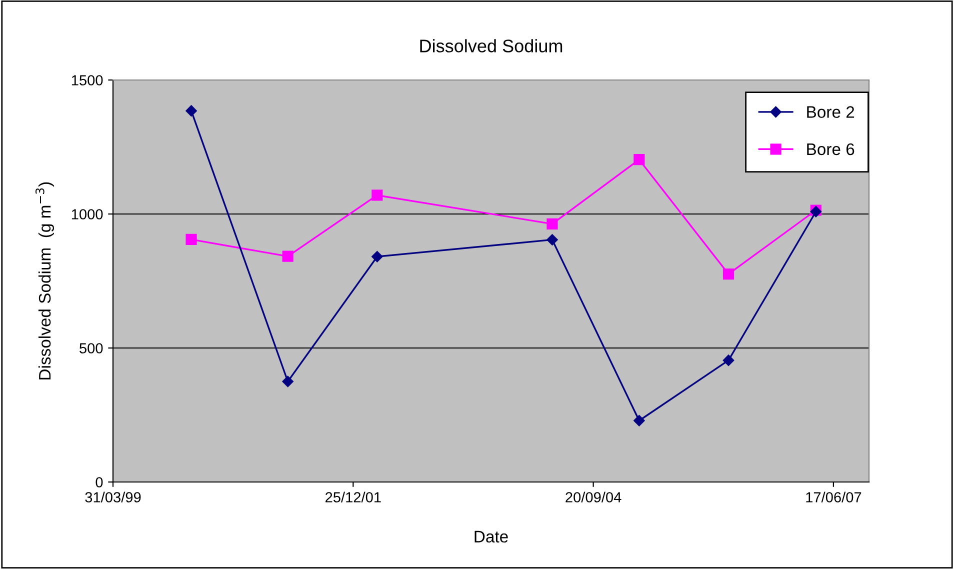 Image resolution: width=954 pixels, height=569 pixels. Describe the element at coordinates (491, 536) in the screenshot. I see `x-axis-title: Date` at that location.